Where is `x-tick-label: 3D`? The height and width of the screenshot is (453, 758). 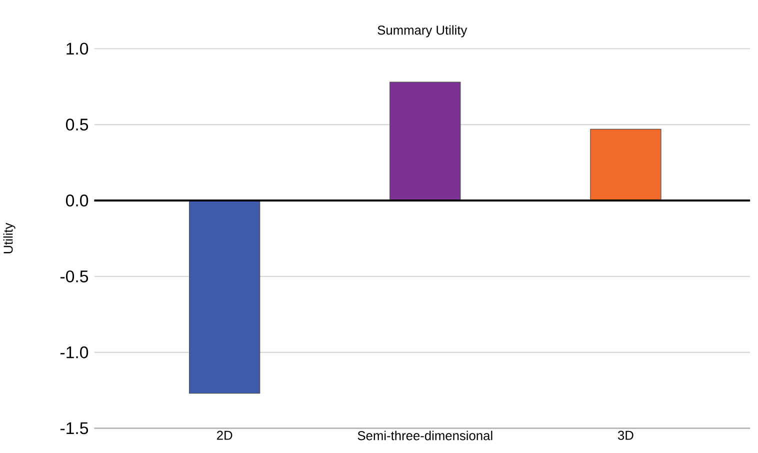 x-tick-label: 3D is located at coordinates (626, 435).